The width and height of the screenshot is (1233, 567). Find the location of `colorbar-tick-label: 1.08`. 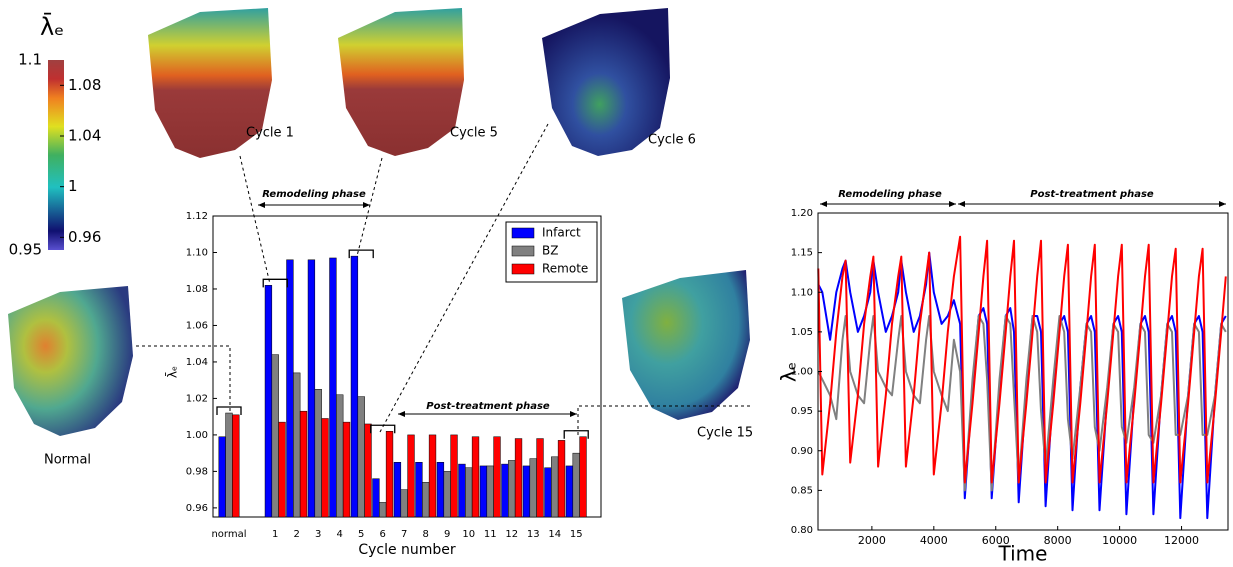

colorbar-tick-label: 1.08 is located at coordinates (84, 85).